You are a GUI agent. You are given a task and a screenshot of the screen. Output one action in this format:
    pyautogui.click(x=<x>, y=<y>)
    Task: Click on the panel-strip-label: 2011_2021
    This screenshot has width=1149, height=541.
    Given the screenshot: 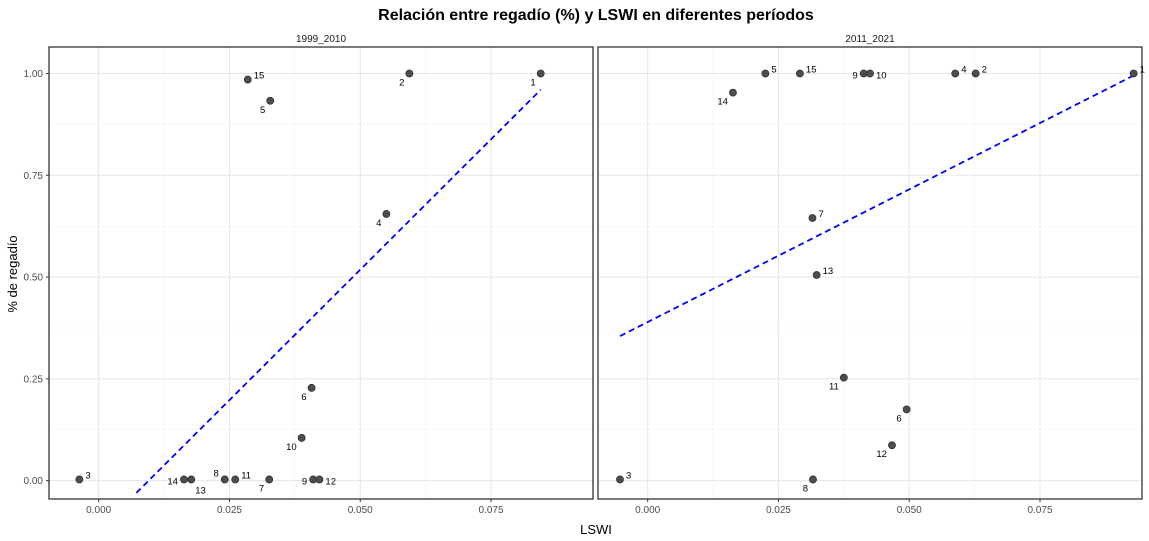 What is the action you would take?
    pyautogui.click(x=870, y=39)
    